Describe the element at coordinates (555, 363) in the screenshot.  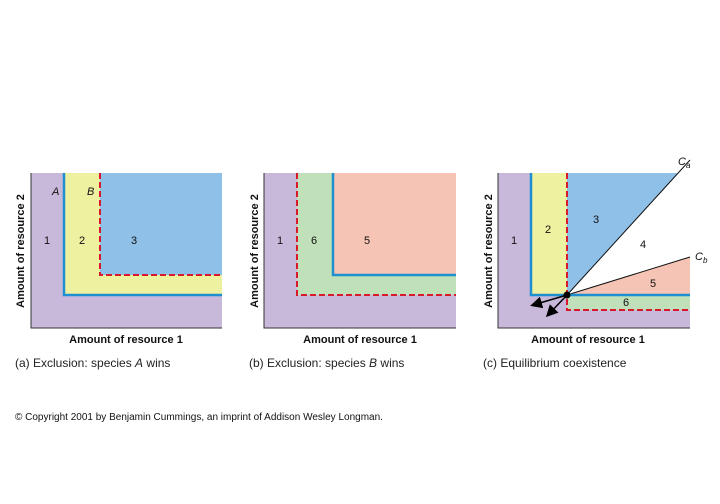
I see `panel-c-caption: (c) Equilibrium coexistence` at that location.